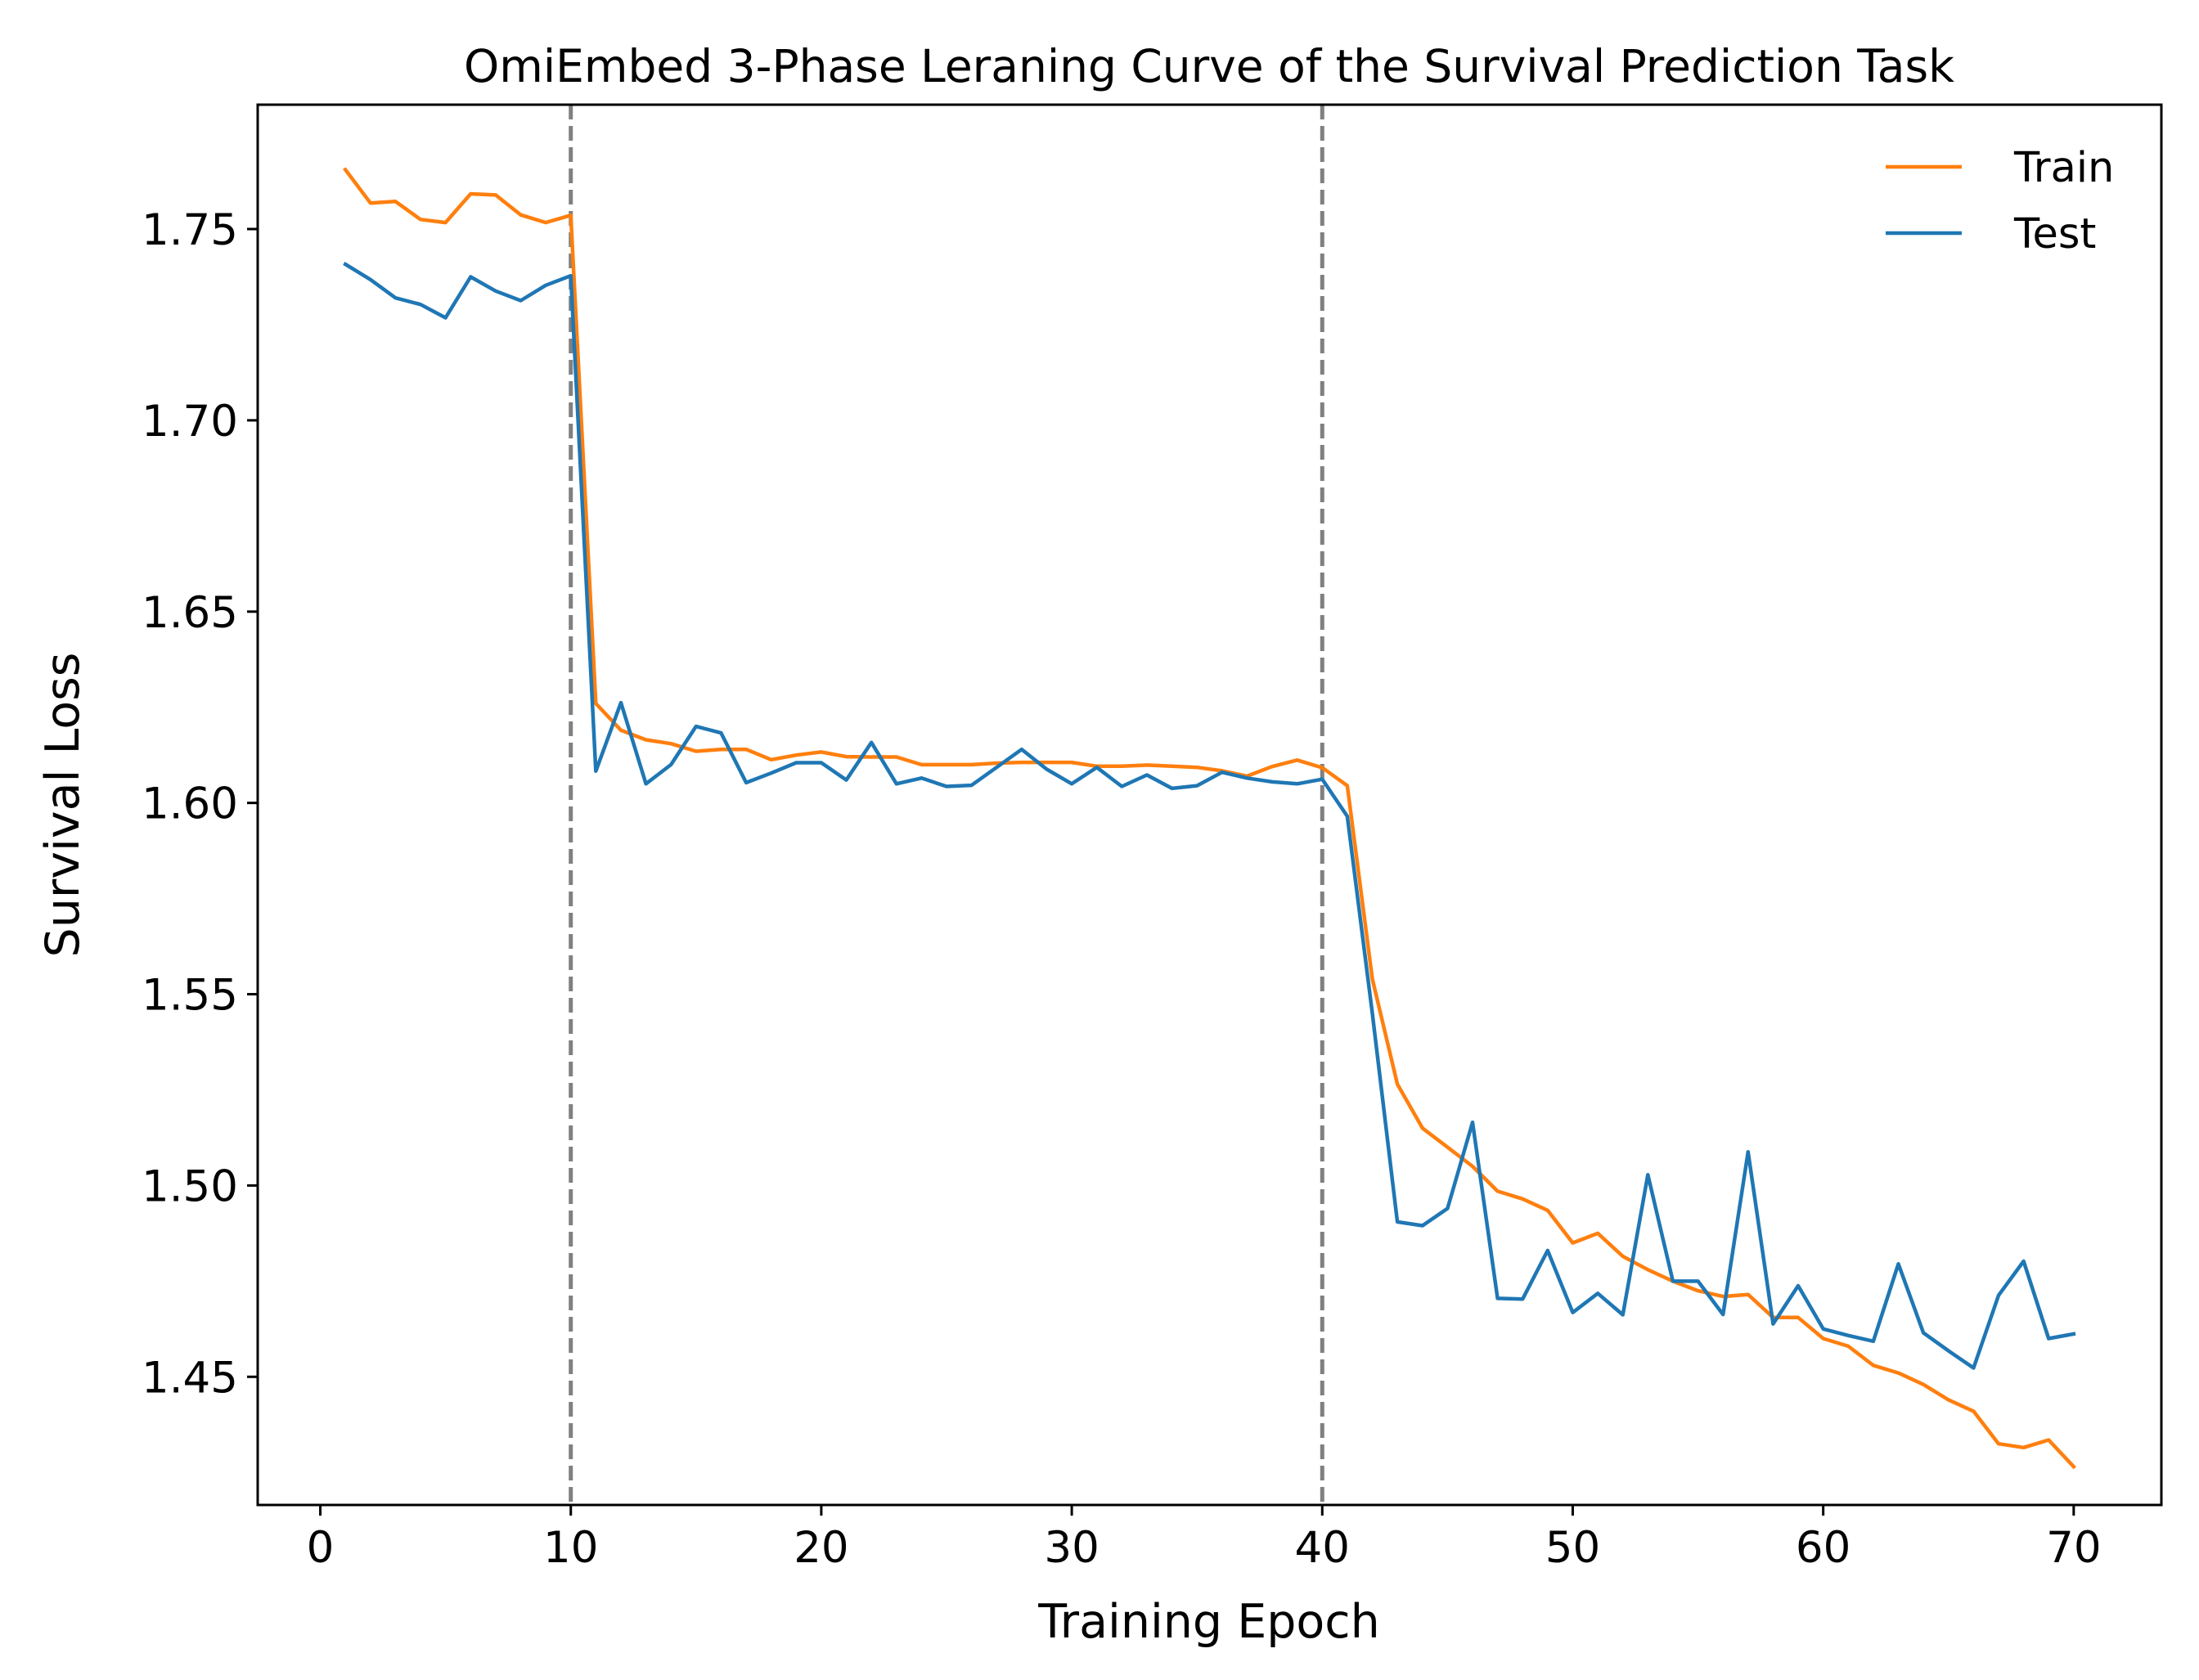 Image resolution: width=2199 pixels, height=1680 pixels. What do you see at coordinates (63, 806) in the screenshot?
I see `y-axis-label: Survival Loss` at bounding box center [63, 806].